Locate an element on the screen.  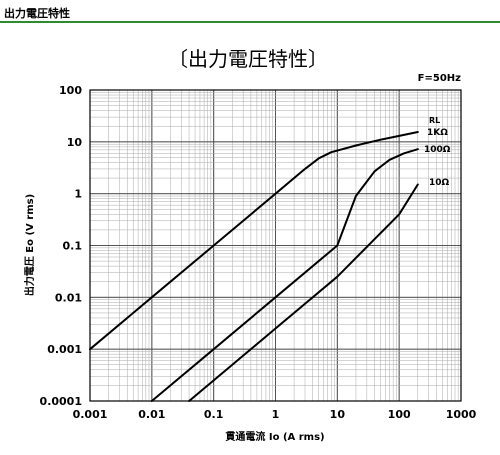
x-tick-label: 10 is located at coordinates (338, 414).